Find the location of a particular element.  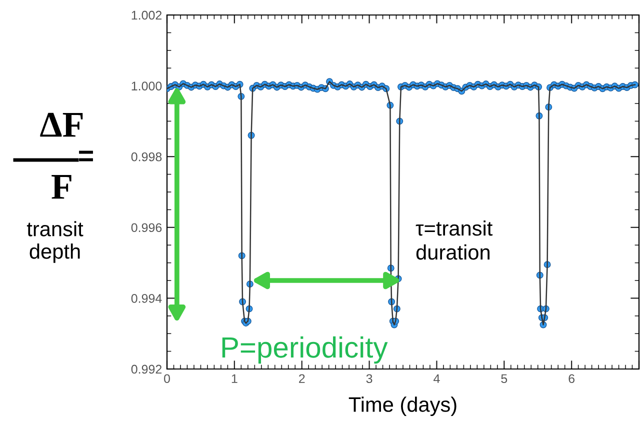

x-tick-label: 1 is located at coordinates (235, 378).